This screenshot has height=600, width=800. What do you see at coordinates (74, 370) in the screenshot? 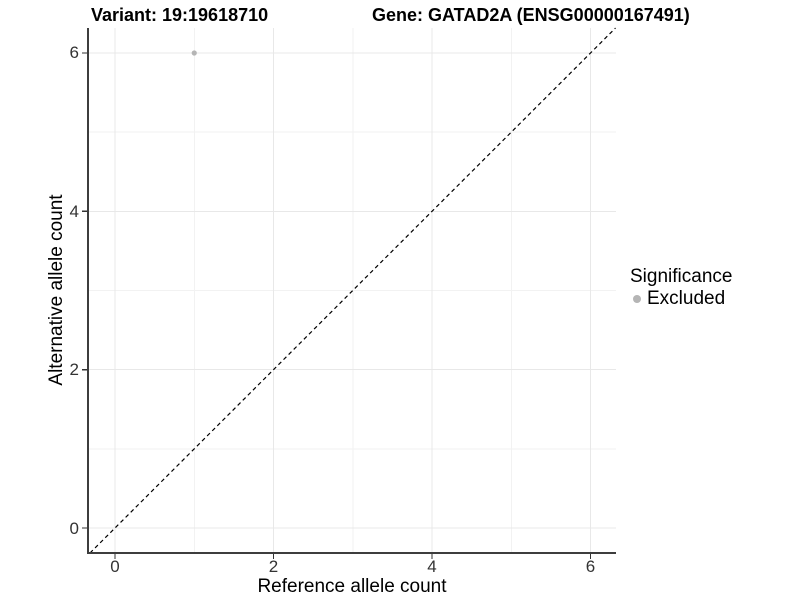
I see `y-tick-label: 2` at bounding box center [74, 370].